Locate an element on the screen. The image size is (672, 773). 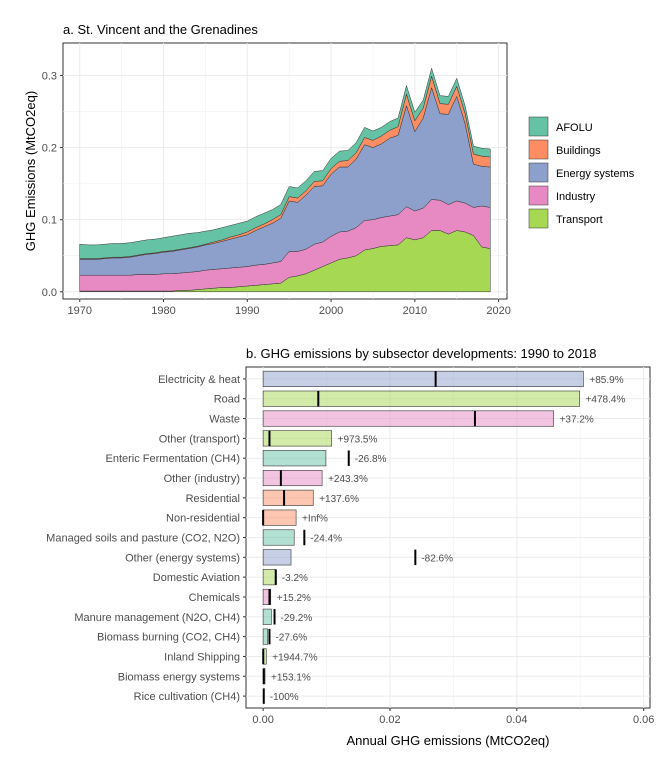
x-tick-label: 1990 is located at coordinates (247, 311).